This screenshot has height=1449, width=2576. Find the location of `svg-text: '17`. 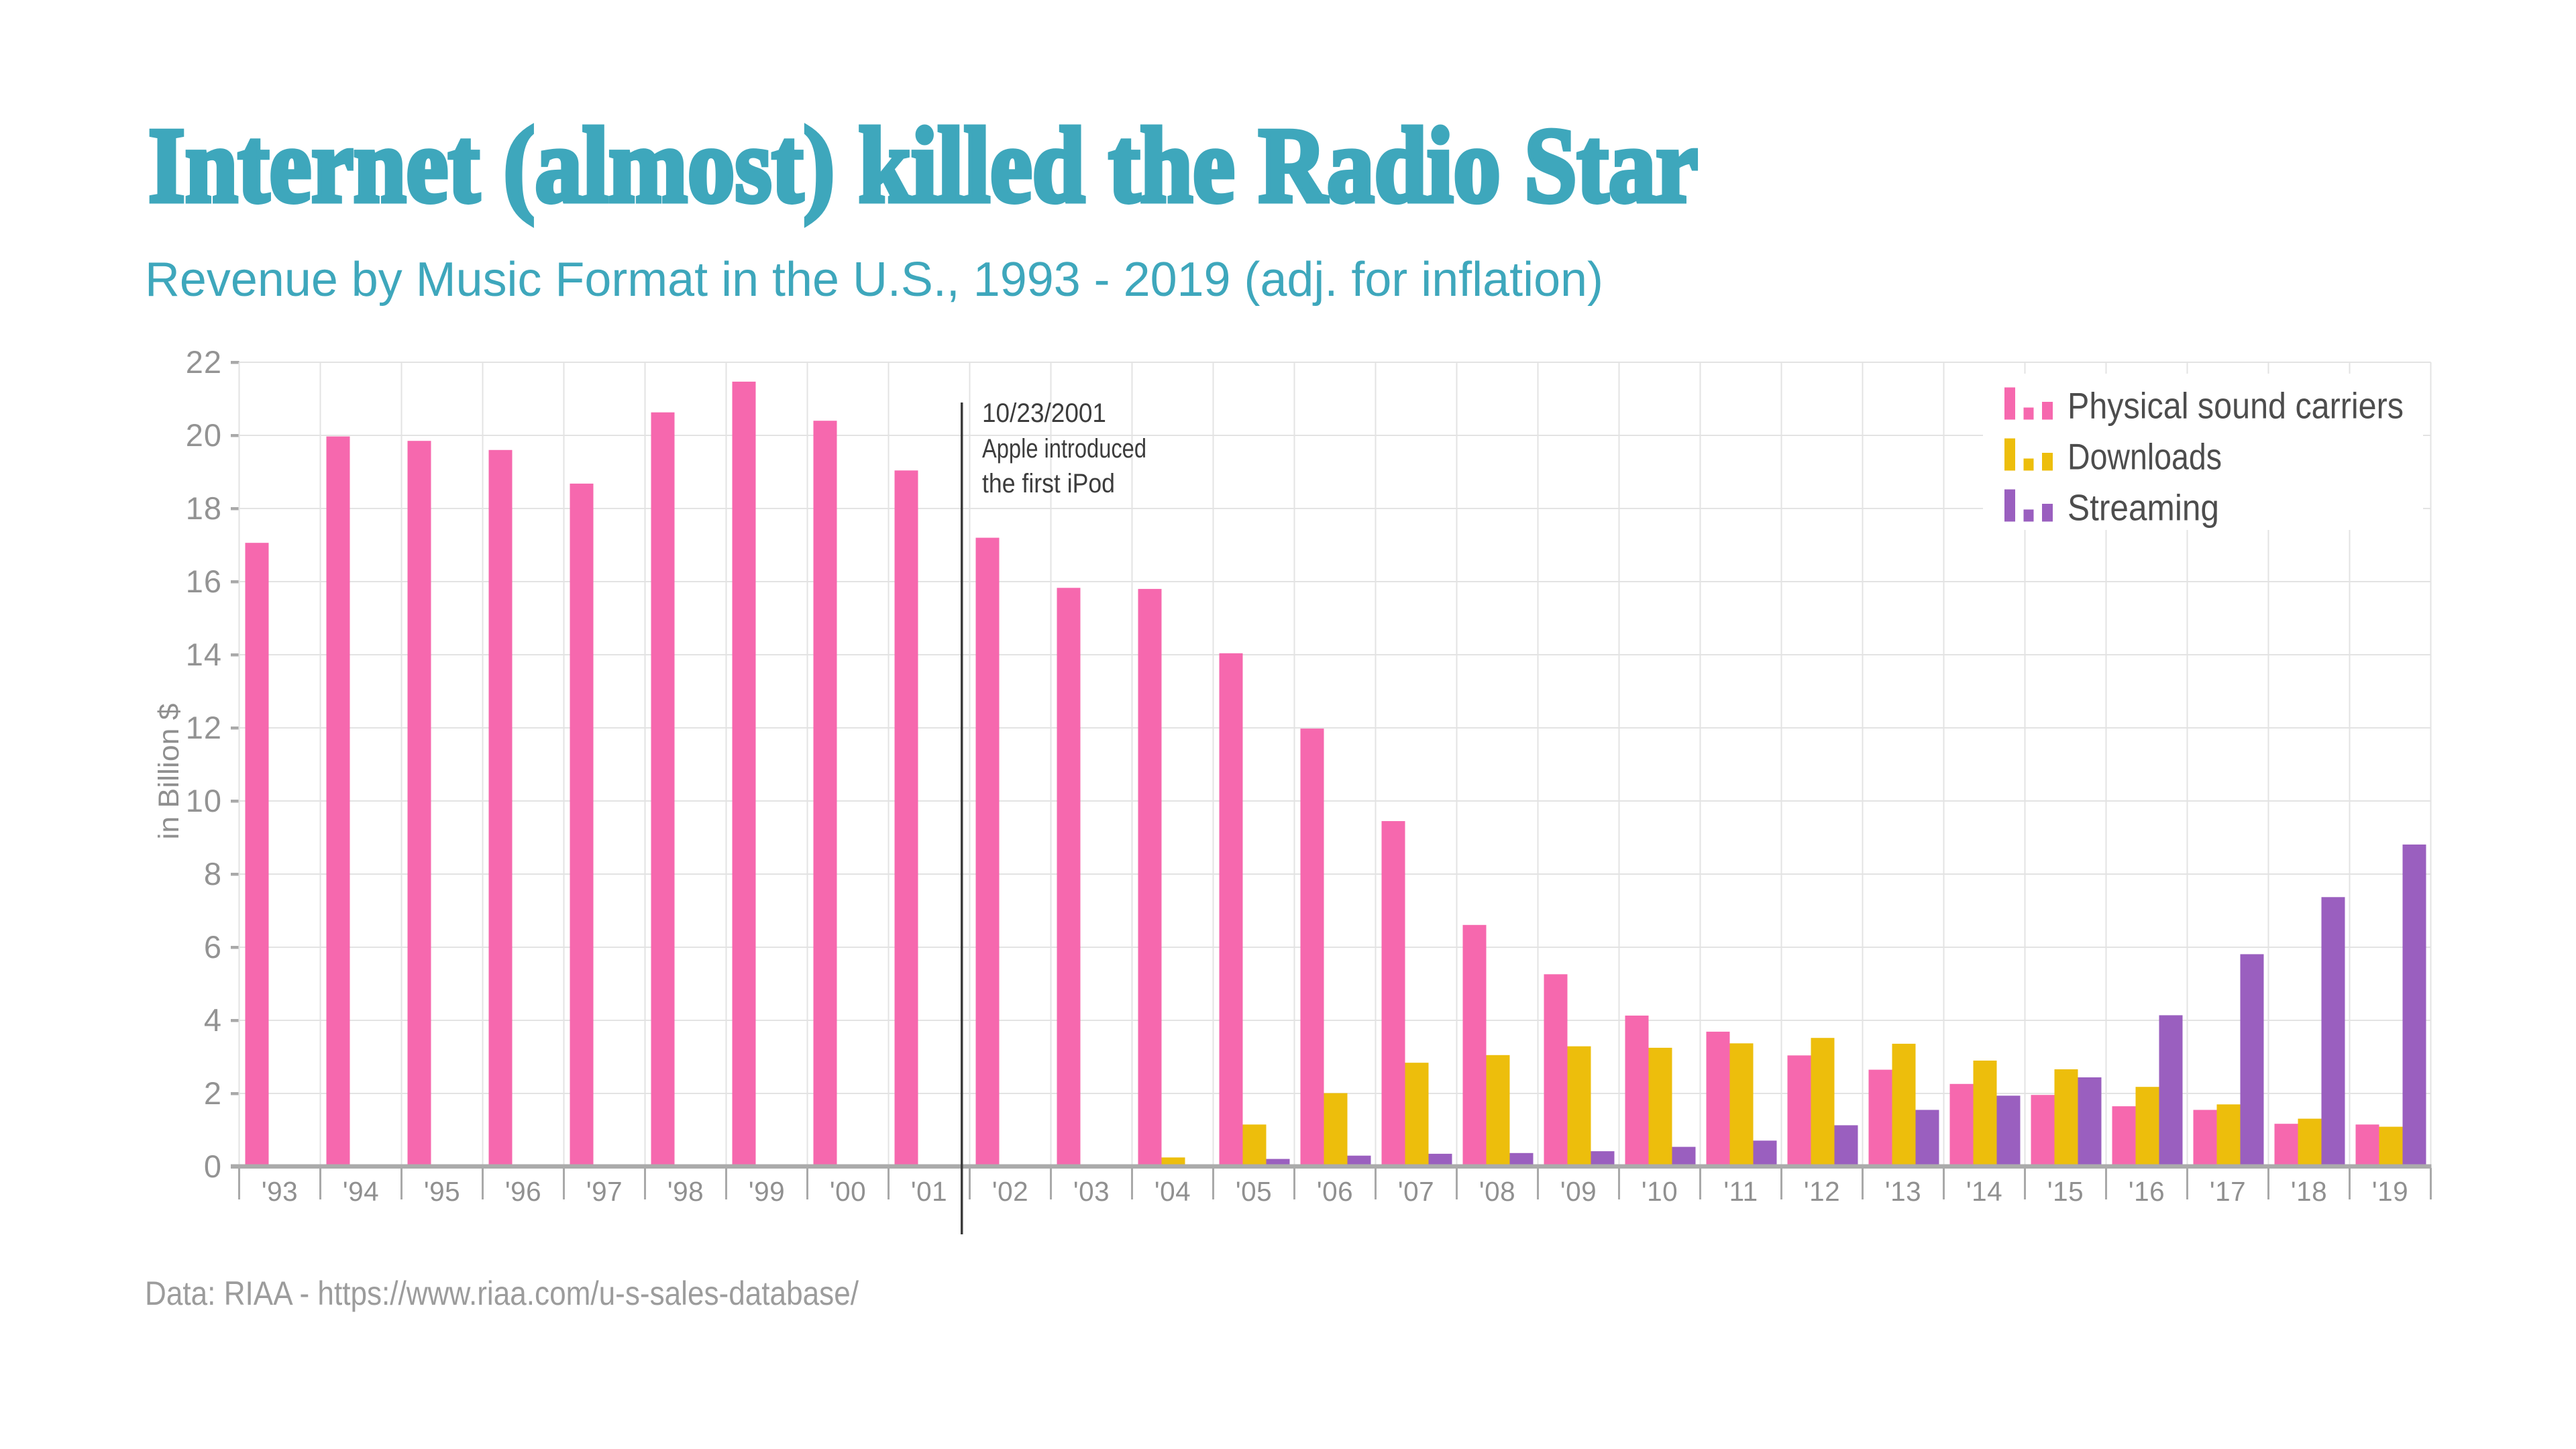

svg-text: '17 is located at coordinates (2228, 1191).